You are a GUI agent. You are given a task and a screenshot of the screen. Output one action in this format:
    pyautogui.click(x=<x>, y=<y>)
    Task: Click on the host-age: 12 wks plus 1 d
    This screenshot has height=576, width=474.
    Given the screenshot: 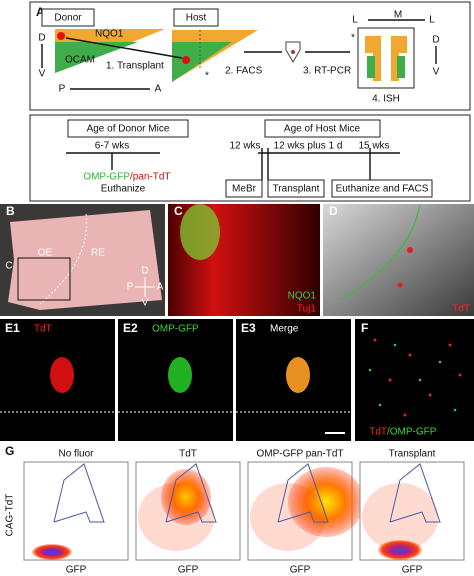 What is the action you would take?
    pyautogui.click(x=308, y=146)
    